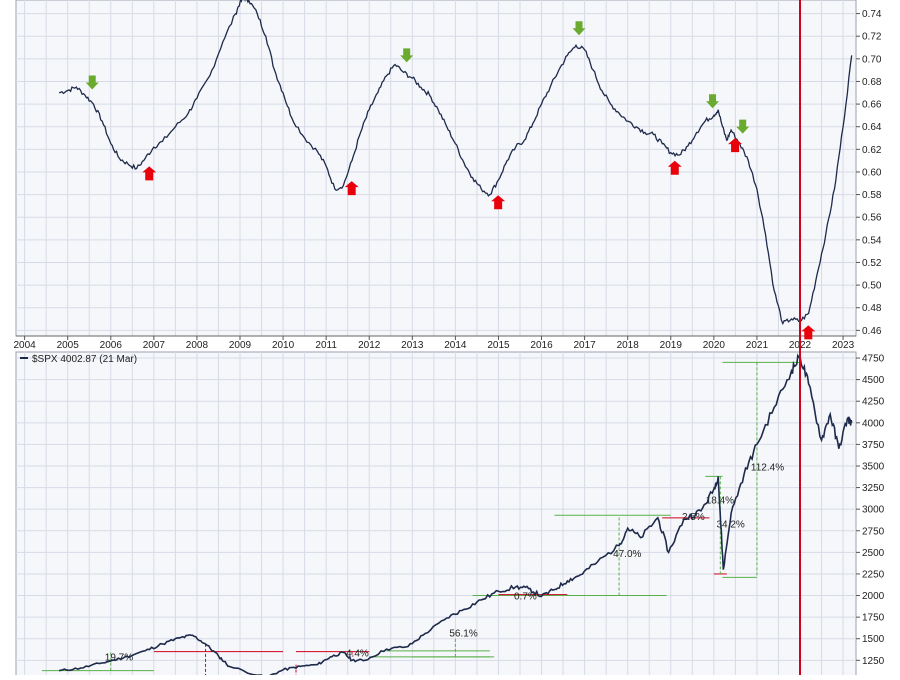 The width and height of the screenshot is (900, 680). I want to click on spx-y-tick-label: 2750, so click(873, 531).